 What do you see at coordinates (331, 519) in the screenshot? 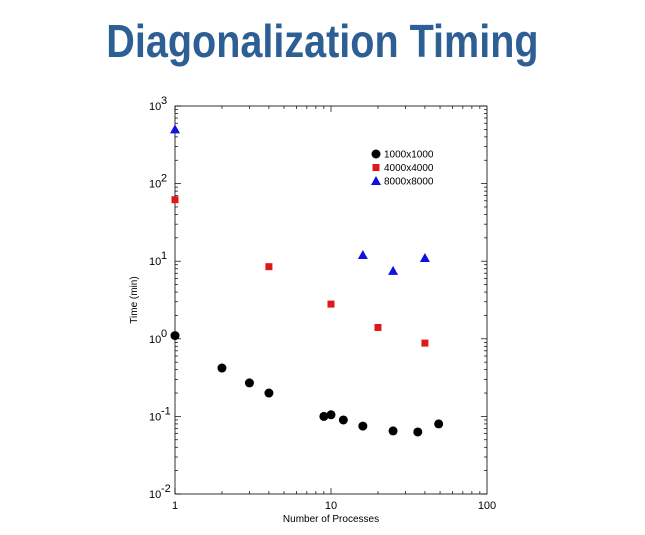
I see `x-axis-label: Number of Processes` at bounding box center [331, 519].